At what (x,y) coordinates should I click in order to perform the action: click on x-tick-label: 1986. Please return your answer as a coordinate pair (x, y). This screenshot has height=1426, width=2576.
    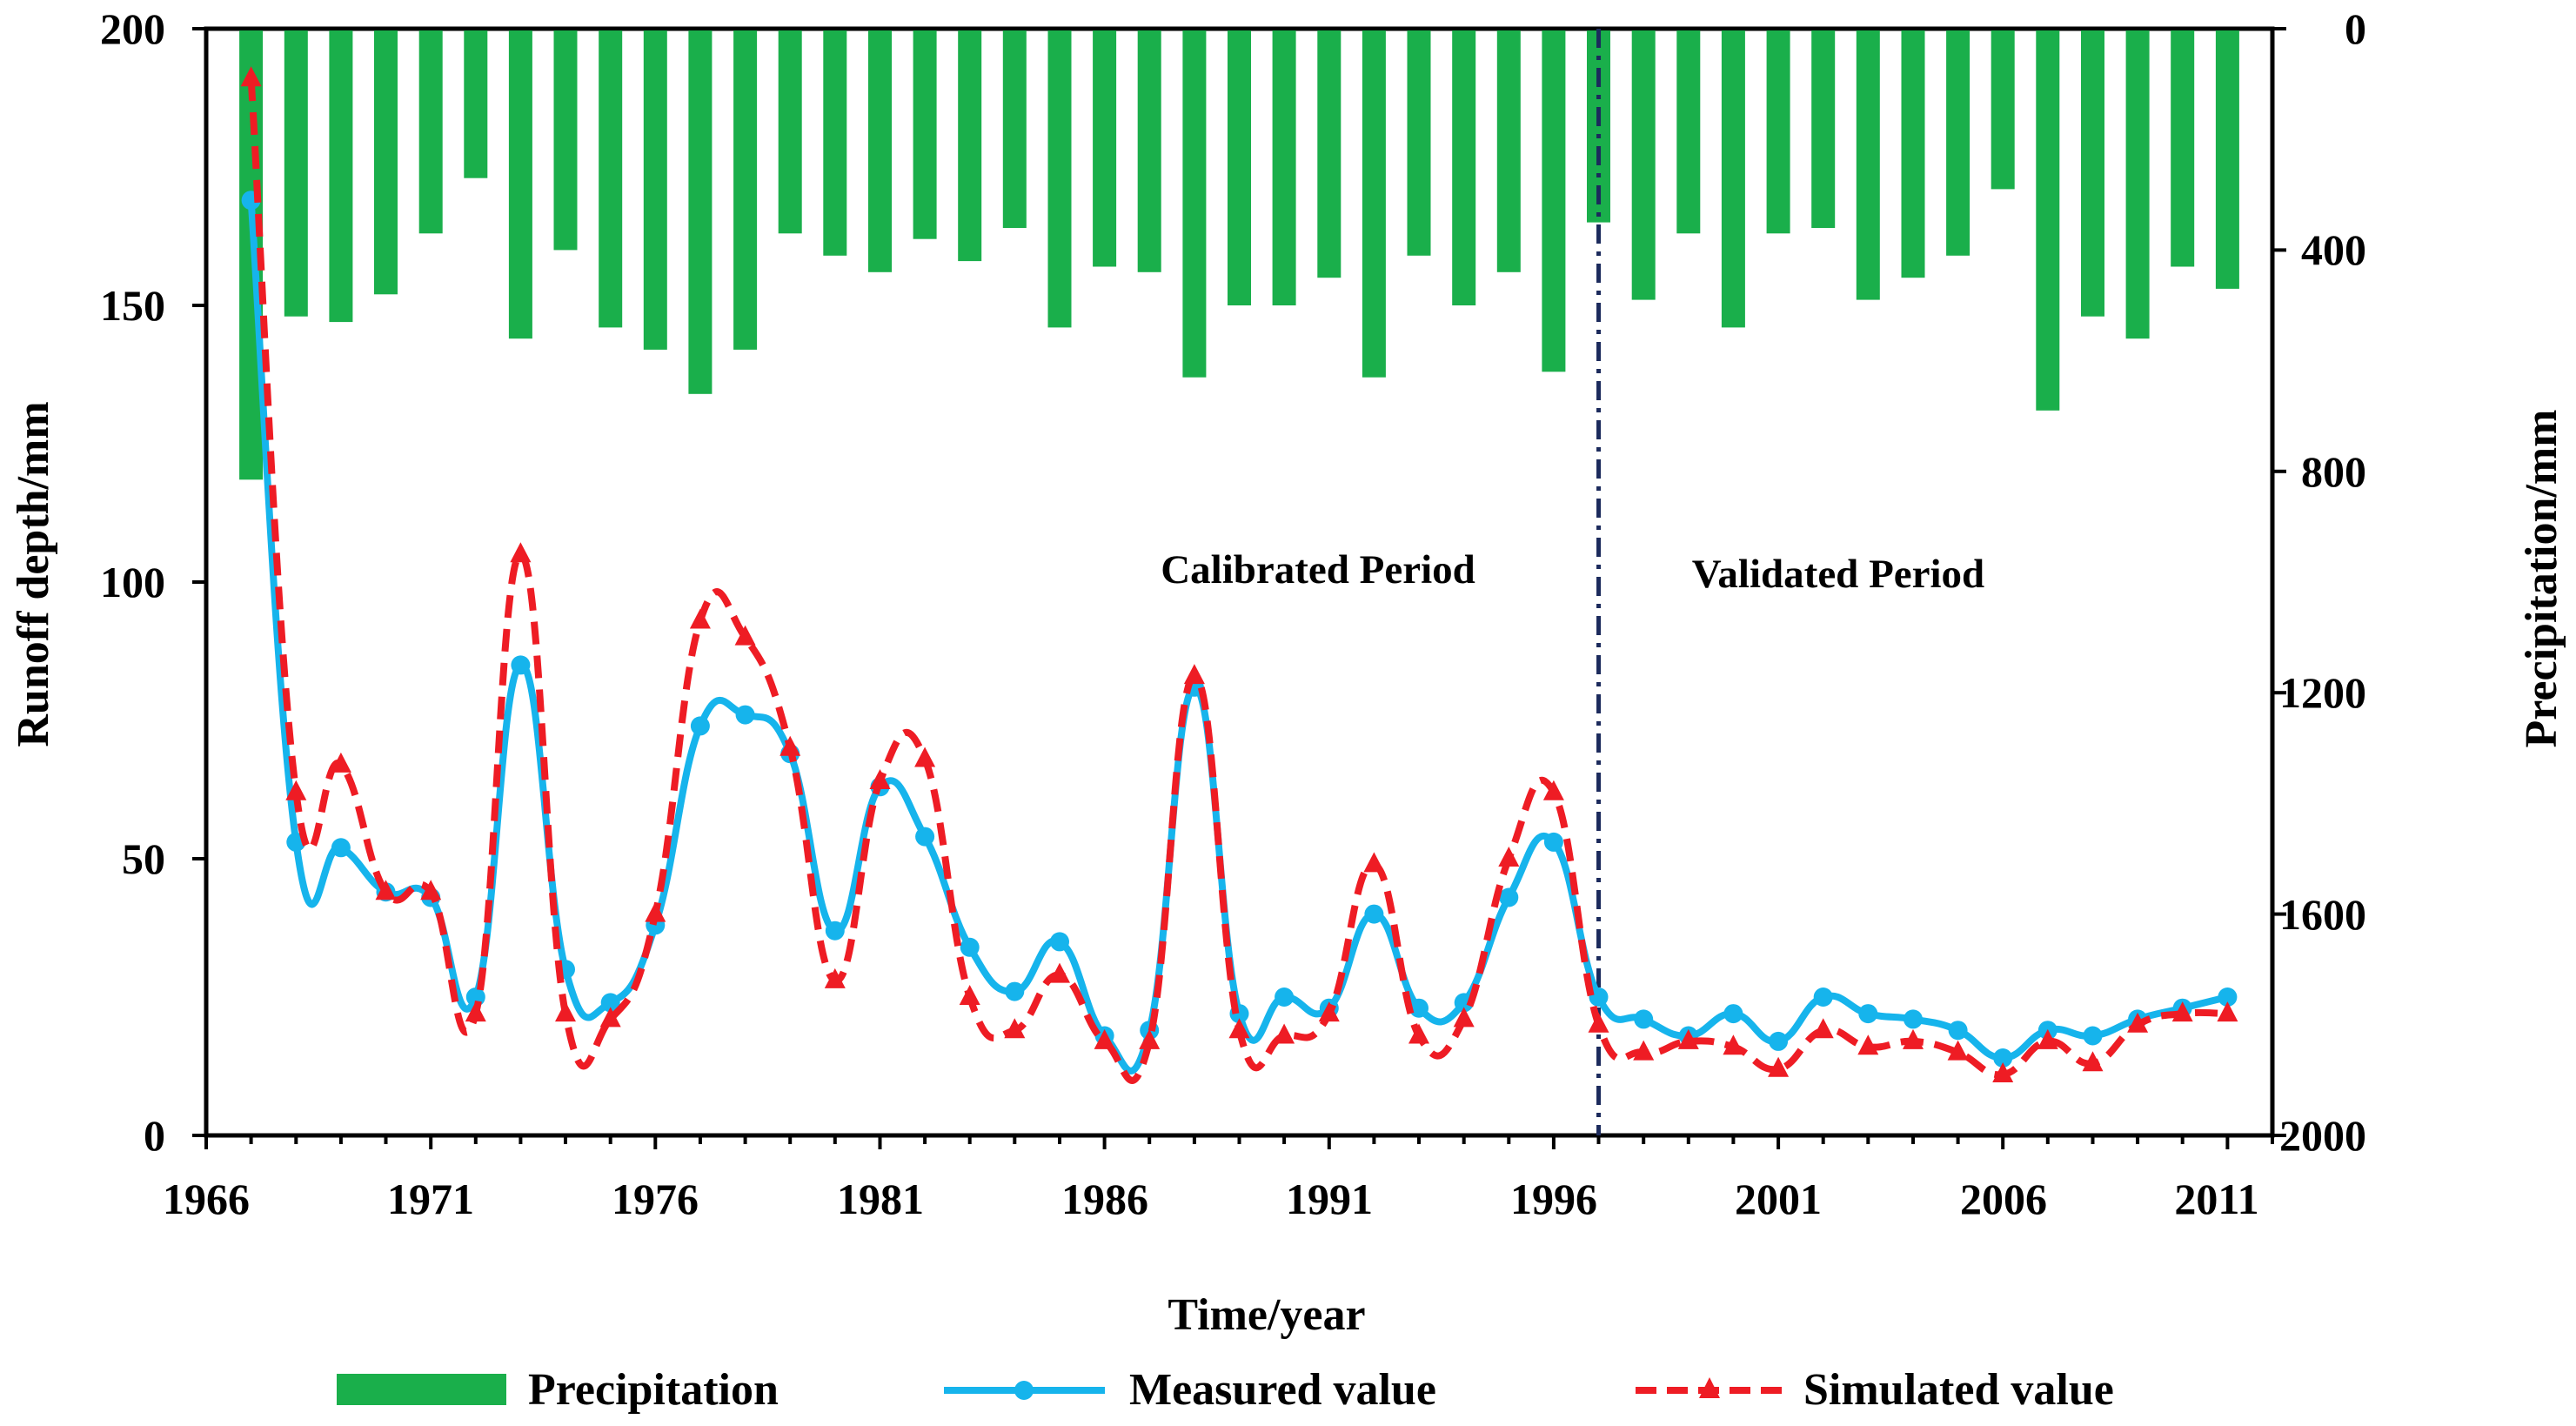
    Looking at the image, I should click on (1104, 1199).